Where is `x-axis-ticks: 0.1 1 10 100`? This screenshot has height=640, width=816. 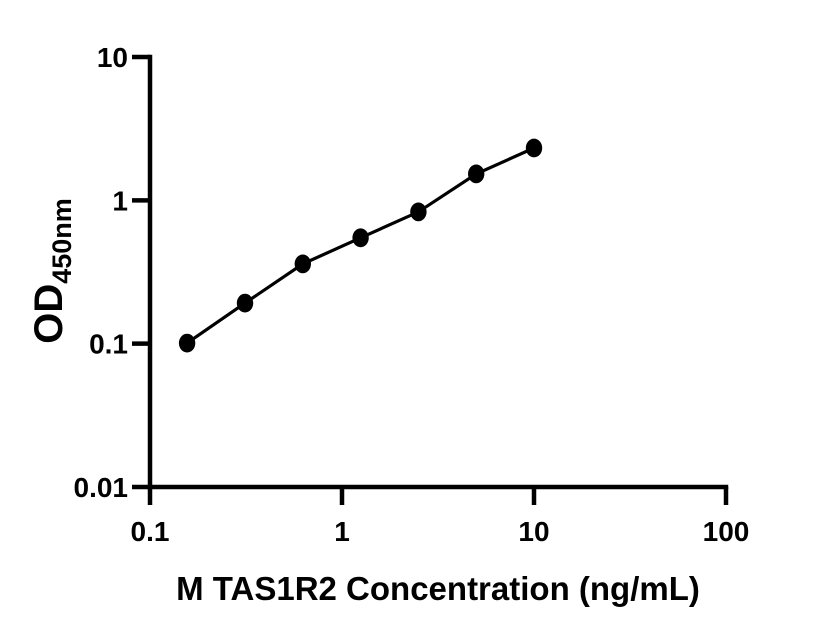 x-axis-ticks: 0.1 1 10 100 is located at coordinates (440, 517).